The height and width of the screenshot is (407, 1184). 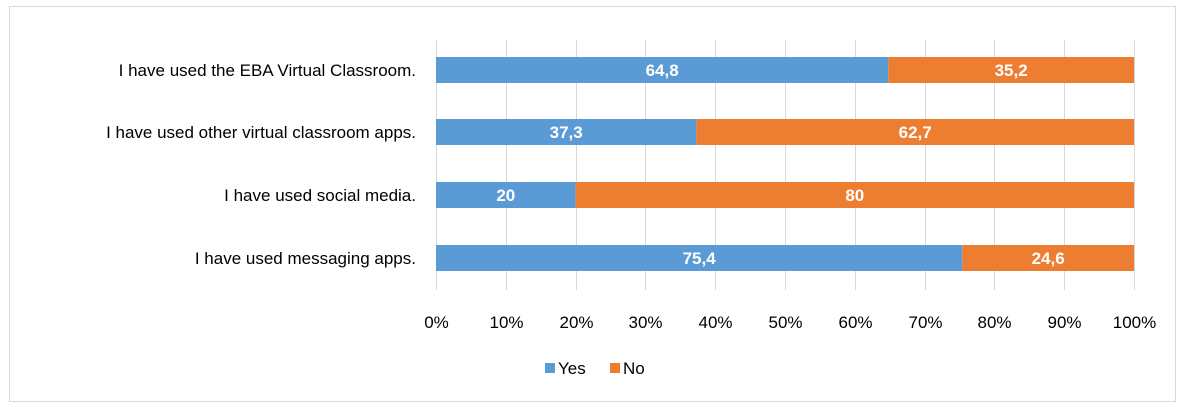 What do you see at coordinates (267, 70) in the screenshot?
I see `category-label: I have used the EBA Virtual Classroom.` at bounding box center [267, 70].